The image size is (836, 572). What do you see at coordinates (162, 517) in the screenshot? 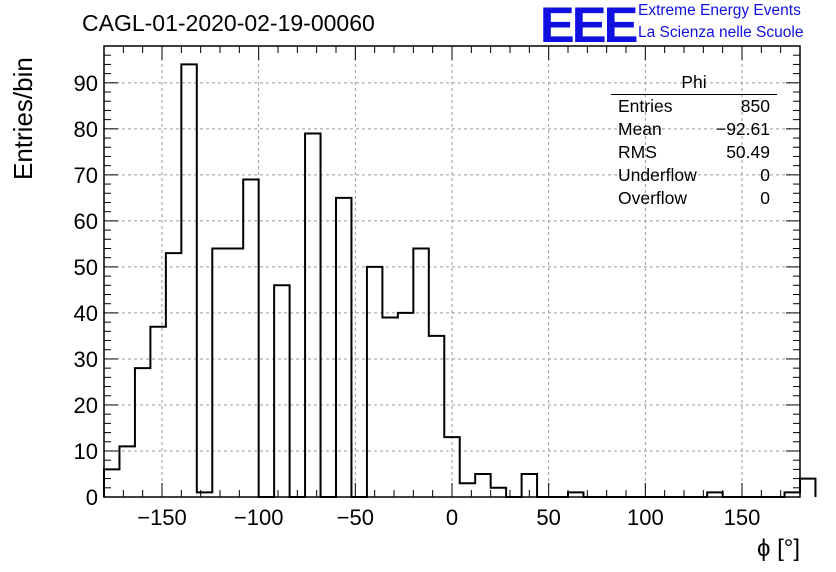
I see `x-tick-label: −150` at bounding box center [162, 517].